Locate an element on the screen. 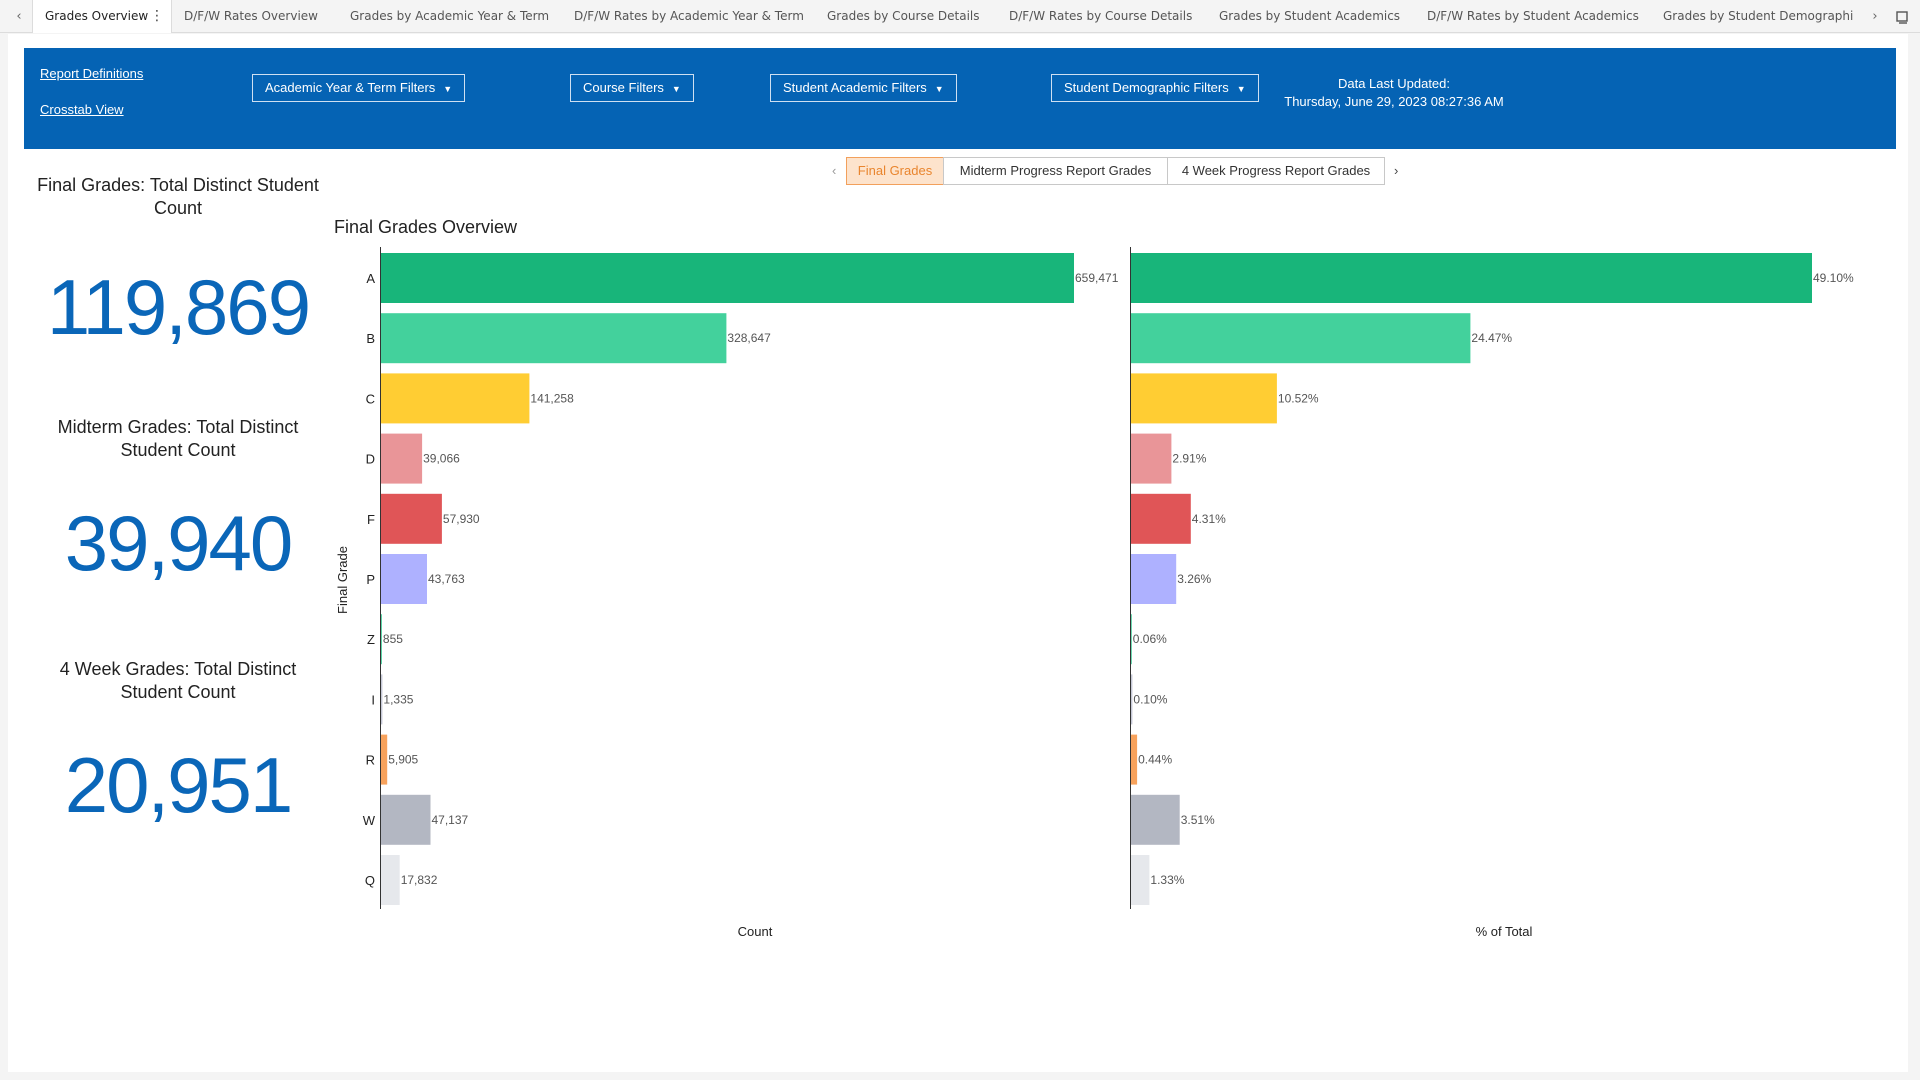  data-label: 1.33% is located at coordinates (1167, 880).